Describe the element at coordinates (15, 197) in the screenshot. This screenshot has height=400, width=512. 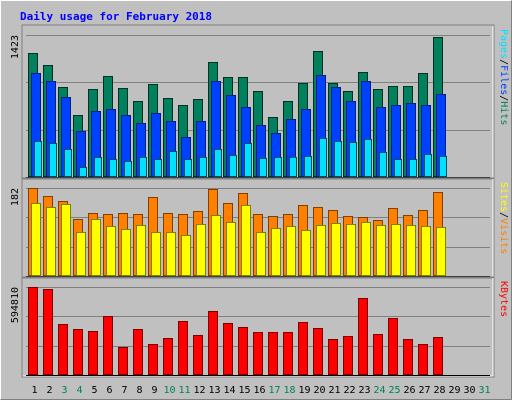
I see `axis-max-label: 182` at that location.